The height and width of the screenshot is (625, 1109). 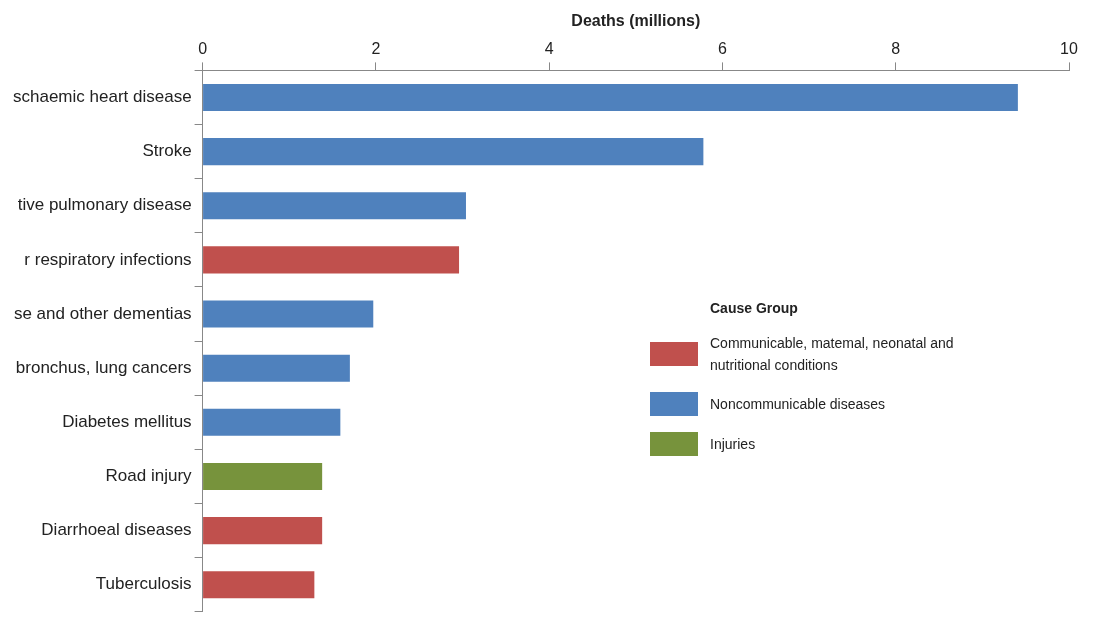 I want to click on y-tick-label: tive pulmonary disease, so click(x=104, y=205).